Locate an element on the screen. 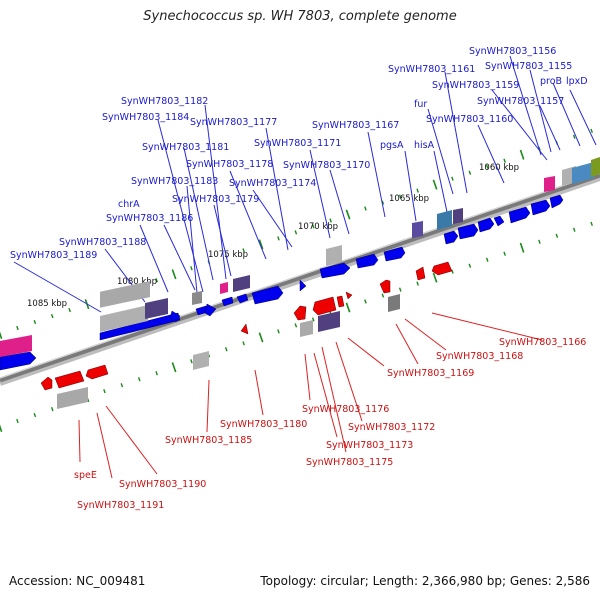  gene-label: SynWH7803_1155 is located at coordinates (528, 66).